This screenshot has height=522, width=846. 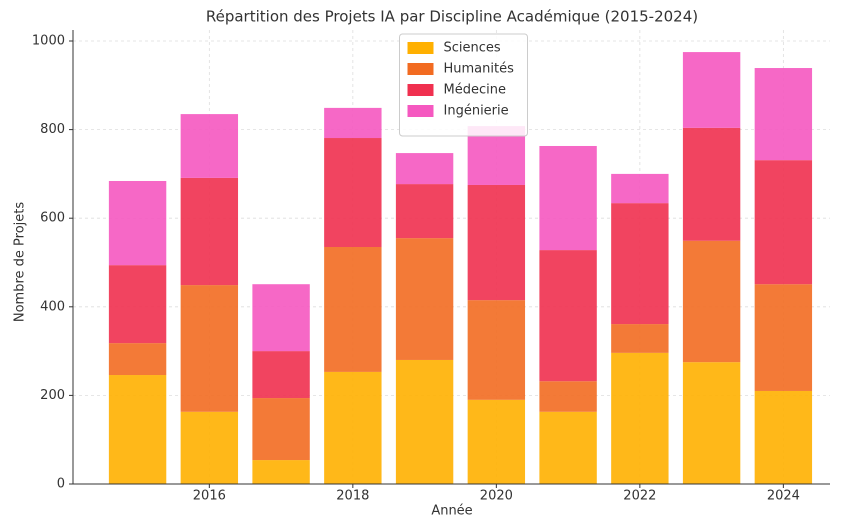 I want to click on legend-label: Ingénierie, so click(x=476, y=111).